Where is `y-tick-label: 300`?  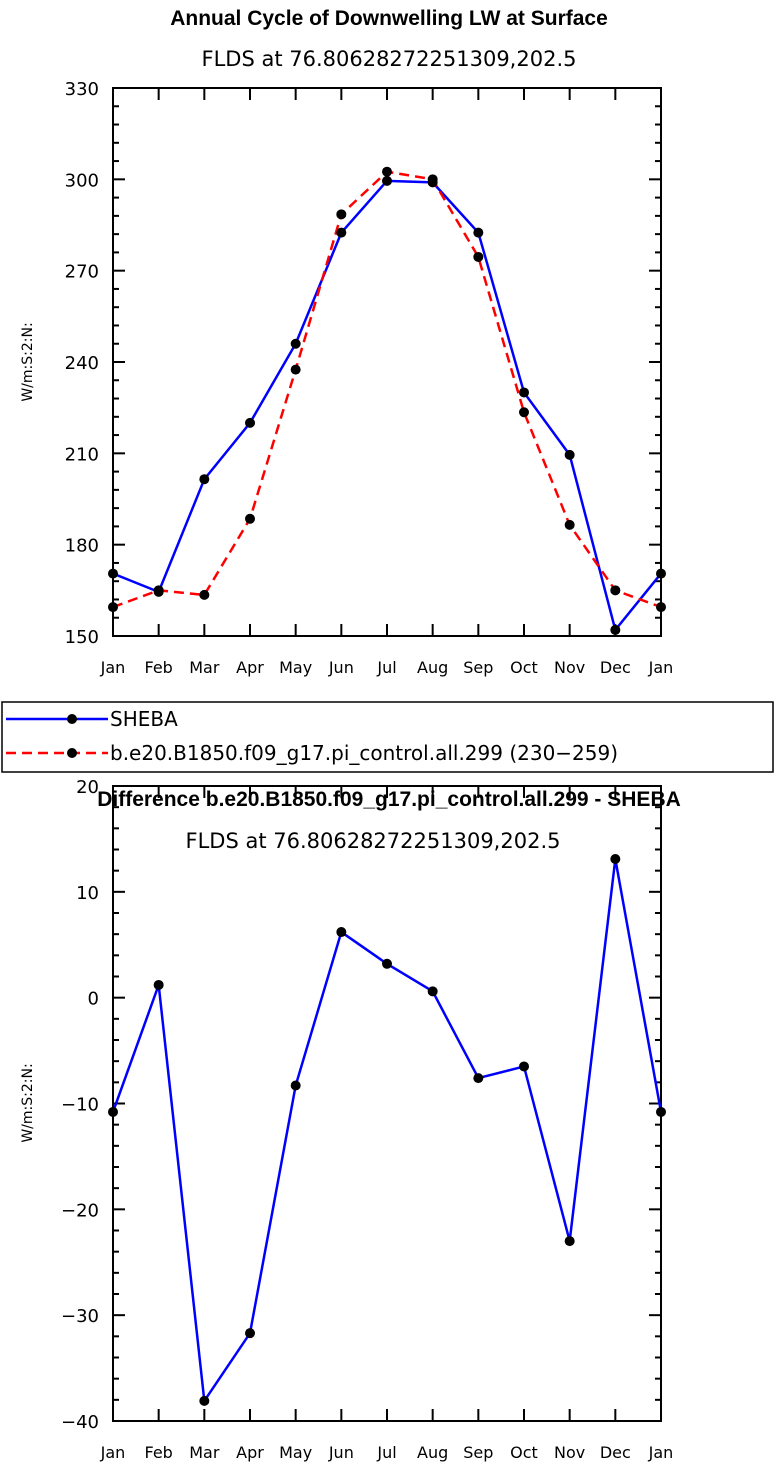
y-tick-label: 300 is located at coordinates (82, 180).